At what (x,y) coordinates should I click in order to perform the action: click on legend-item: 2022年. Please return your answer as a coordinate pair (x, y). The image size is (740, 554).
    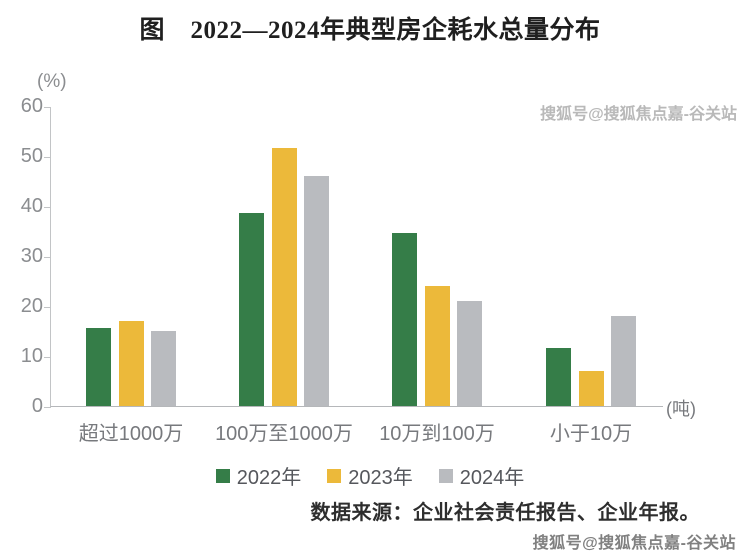
    Looking at the image, I should click on (258, 475).